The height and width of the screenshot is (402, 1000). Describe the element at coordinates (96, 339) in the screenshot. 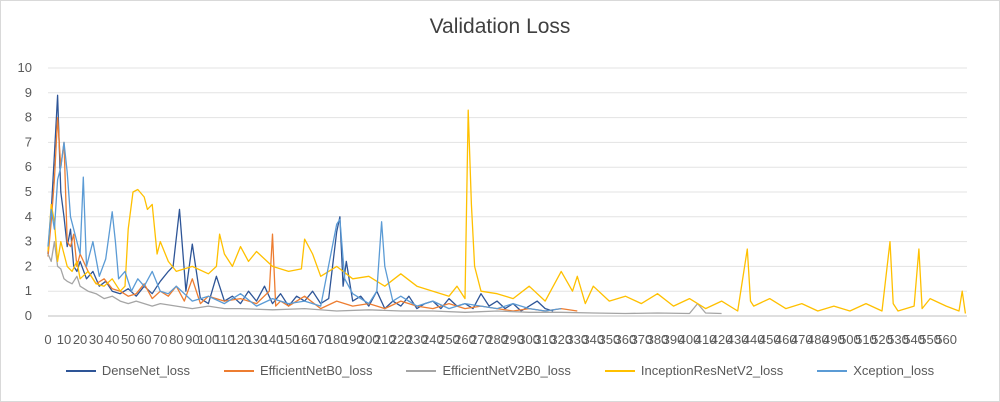

I see `x-tick-label: 30` at that location.